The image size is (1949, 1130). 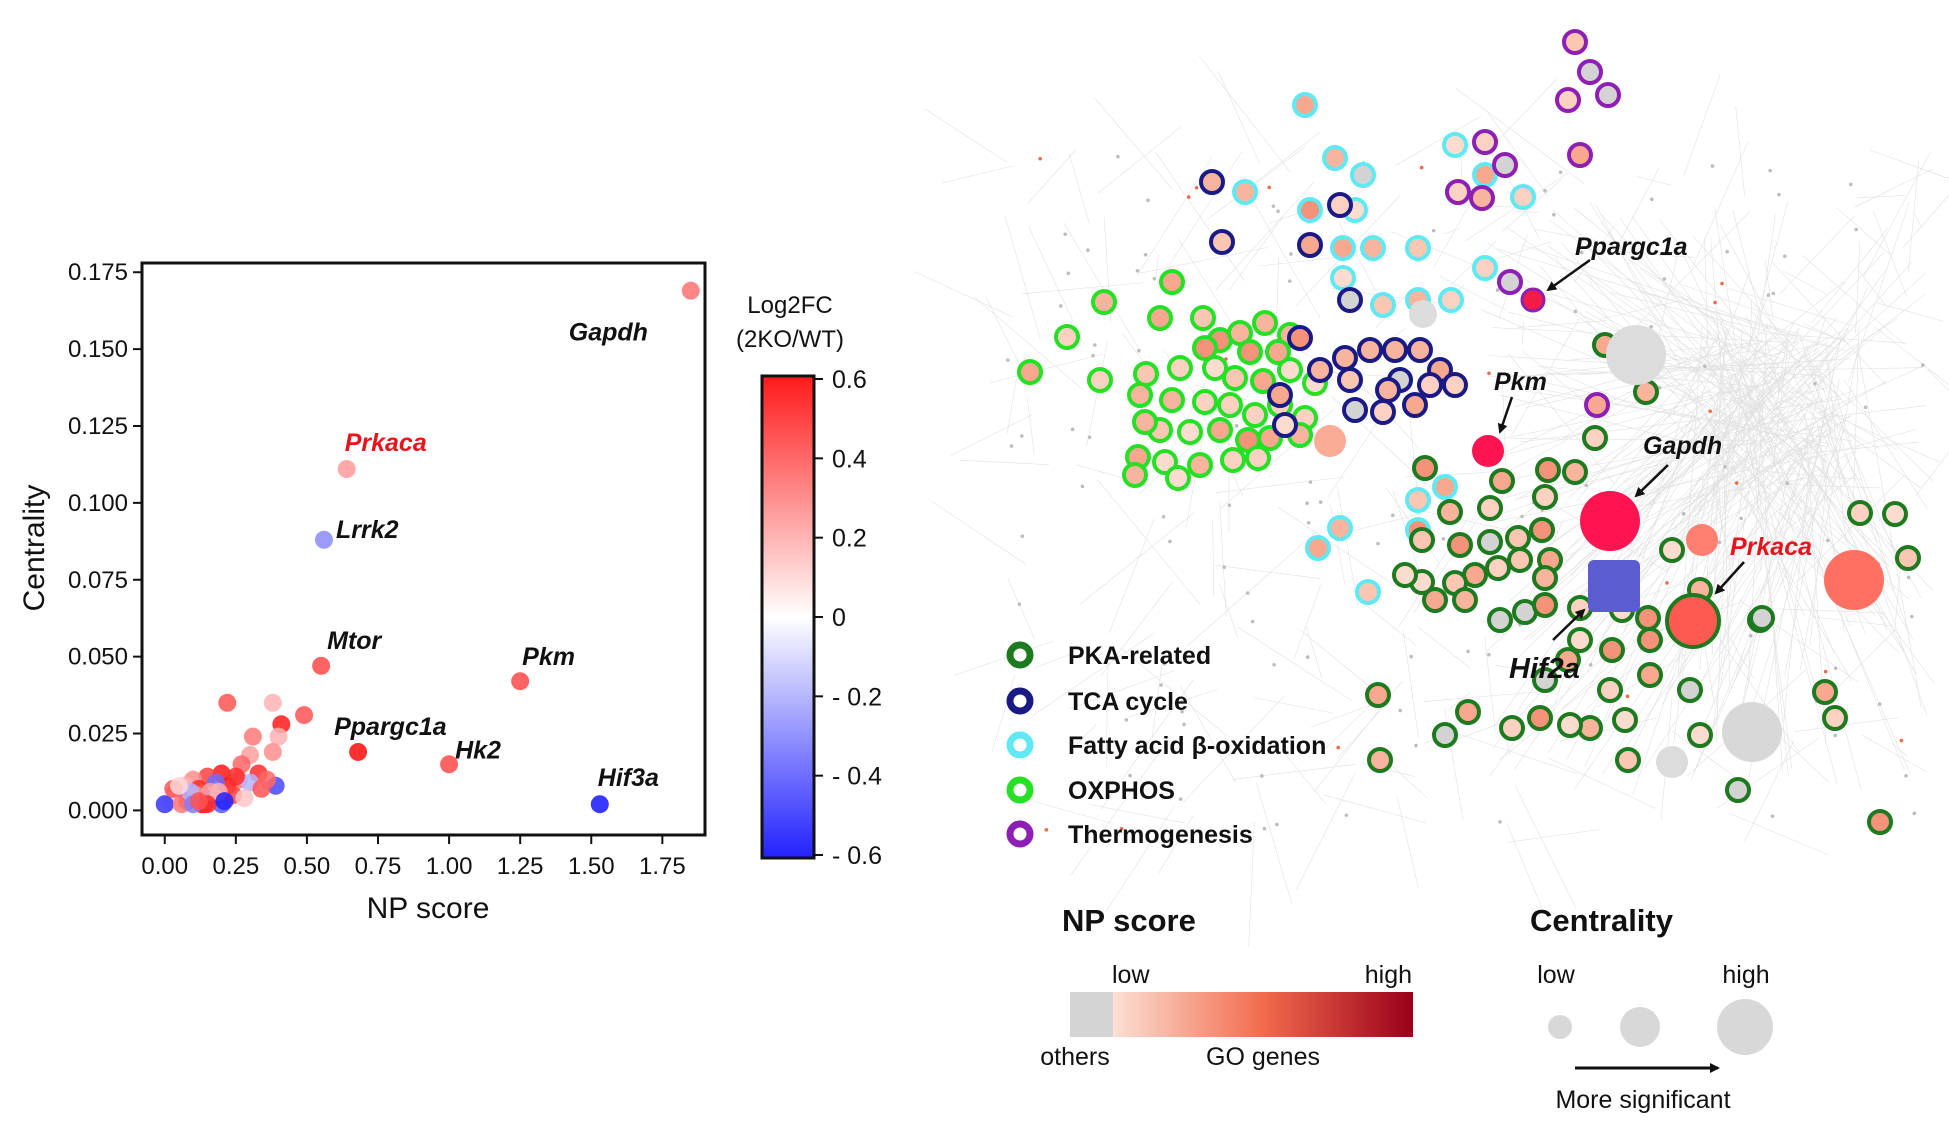 I want to click on np-score-go-genes-label: GO genes, so click(x=1263, y=1057).